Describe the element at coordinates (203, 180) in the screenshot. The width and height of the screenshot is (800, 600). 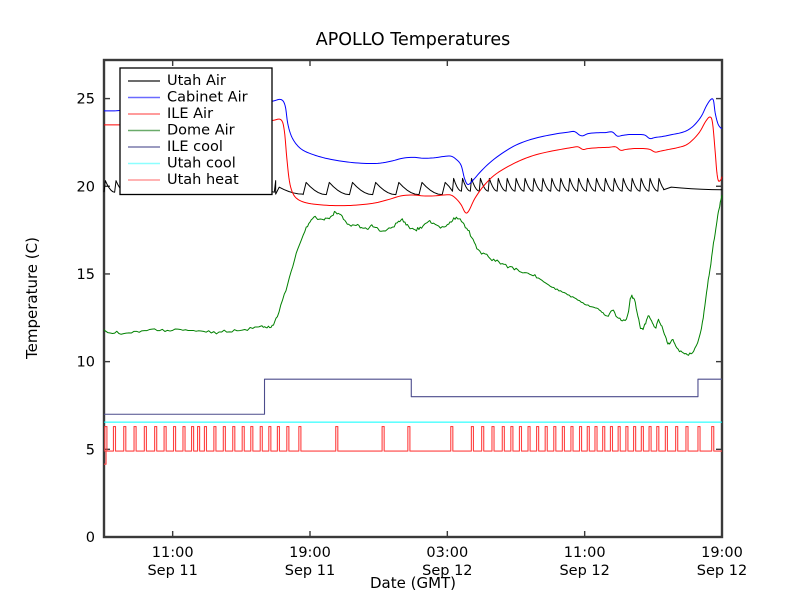
I see `legend-label-utah-heat: Utah heat` at that location.